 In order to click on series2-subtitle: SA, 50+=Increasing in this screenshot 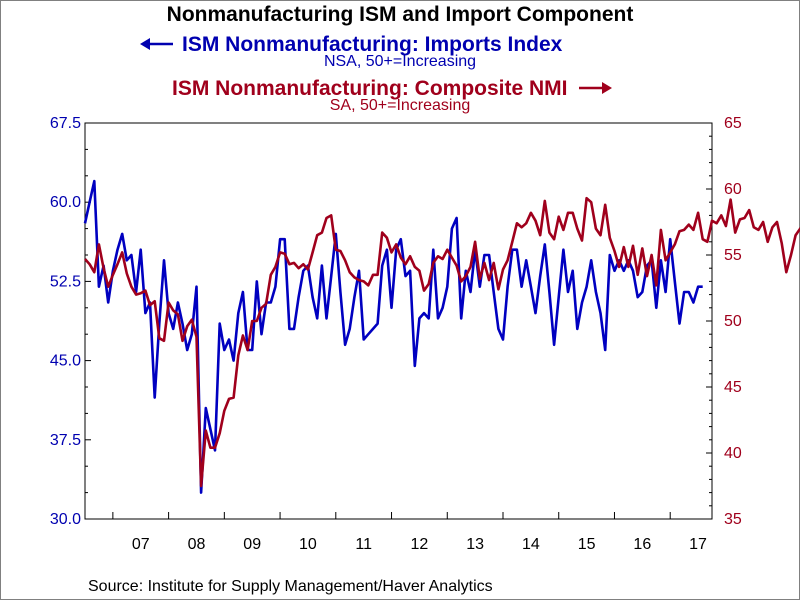, I will do `click(400, 105)`.